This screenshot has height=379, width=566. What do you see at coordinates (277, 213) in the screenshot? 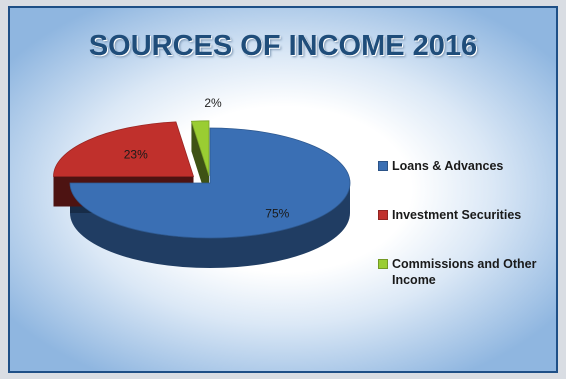
I see `pie-label-1: 75%` at bounding box center [277, 213].